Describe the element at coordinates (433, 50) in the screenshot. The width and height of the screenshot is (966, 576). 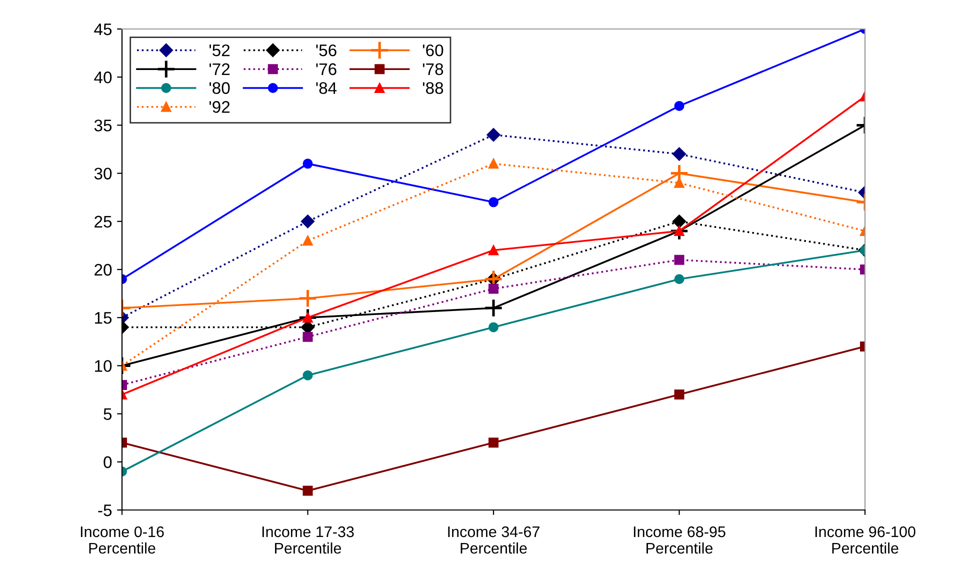
I see `legend-label: '60` at that location.